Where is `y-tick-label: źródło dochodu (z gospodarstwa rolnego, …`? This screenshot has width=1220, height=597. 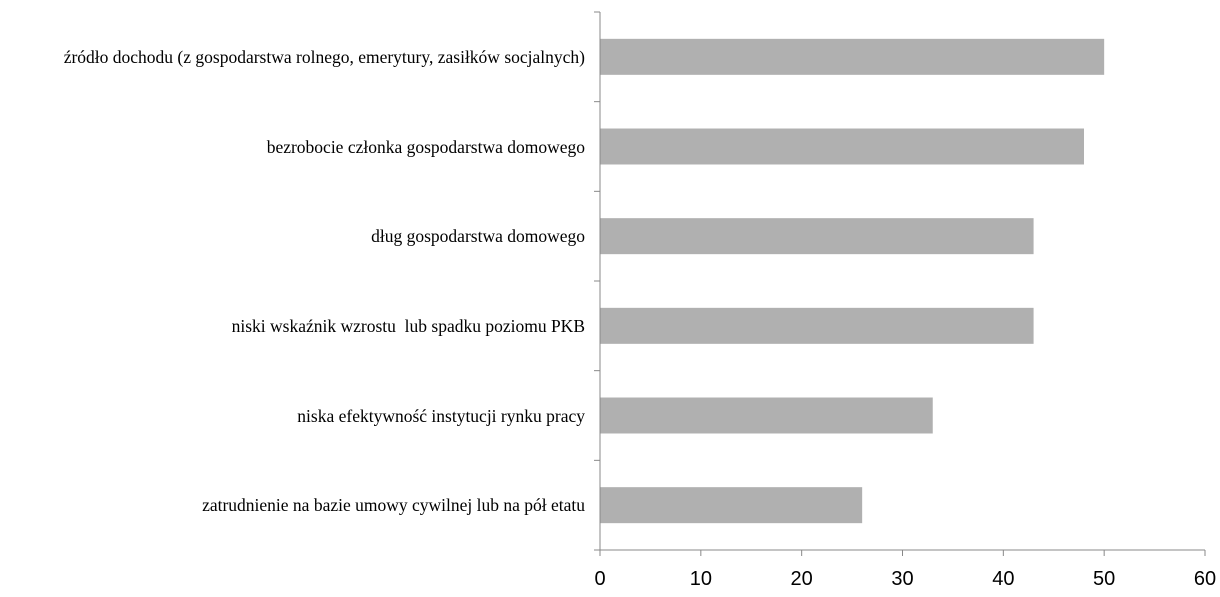 y-tick-label: źródło dochodu (z gospodarstwa rolnego, … is located at coordinates (324, 56).